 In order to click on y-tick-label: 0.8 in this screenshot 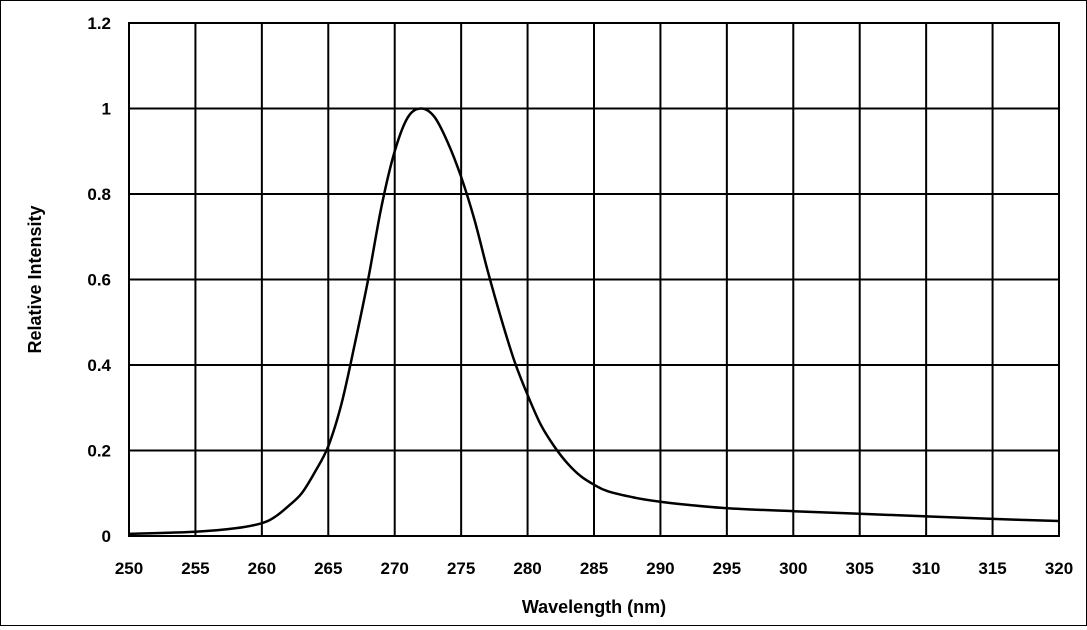, I will do `click(99, 194)`.